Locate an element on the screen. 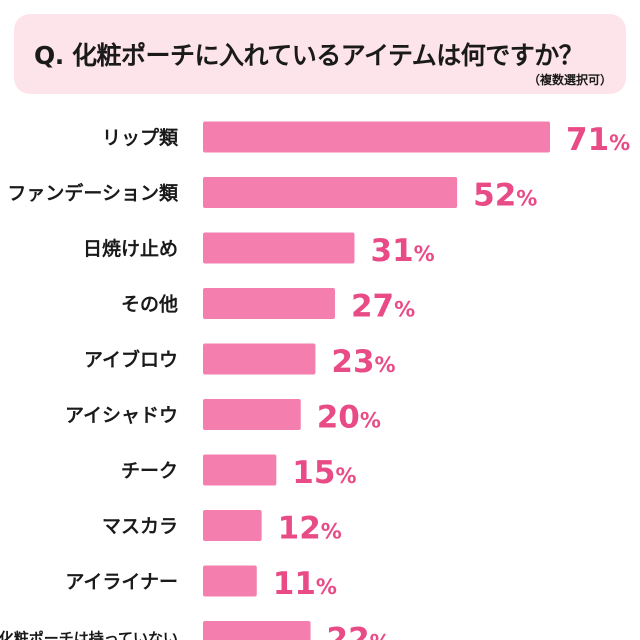 This screenshot has width=640, height=640. category-label: ファンデーション類 is located at coordinates (93, 193).